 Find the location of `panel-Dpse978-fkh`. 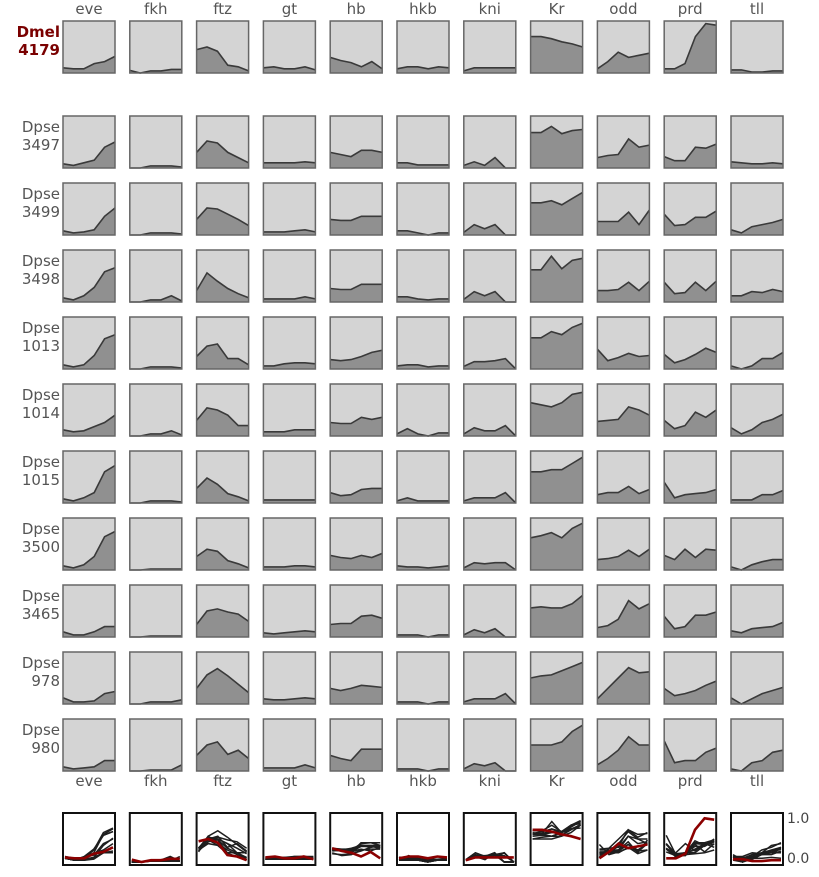

panel-Dpse978-fkh is located at coordinates (156, 678).